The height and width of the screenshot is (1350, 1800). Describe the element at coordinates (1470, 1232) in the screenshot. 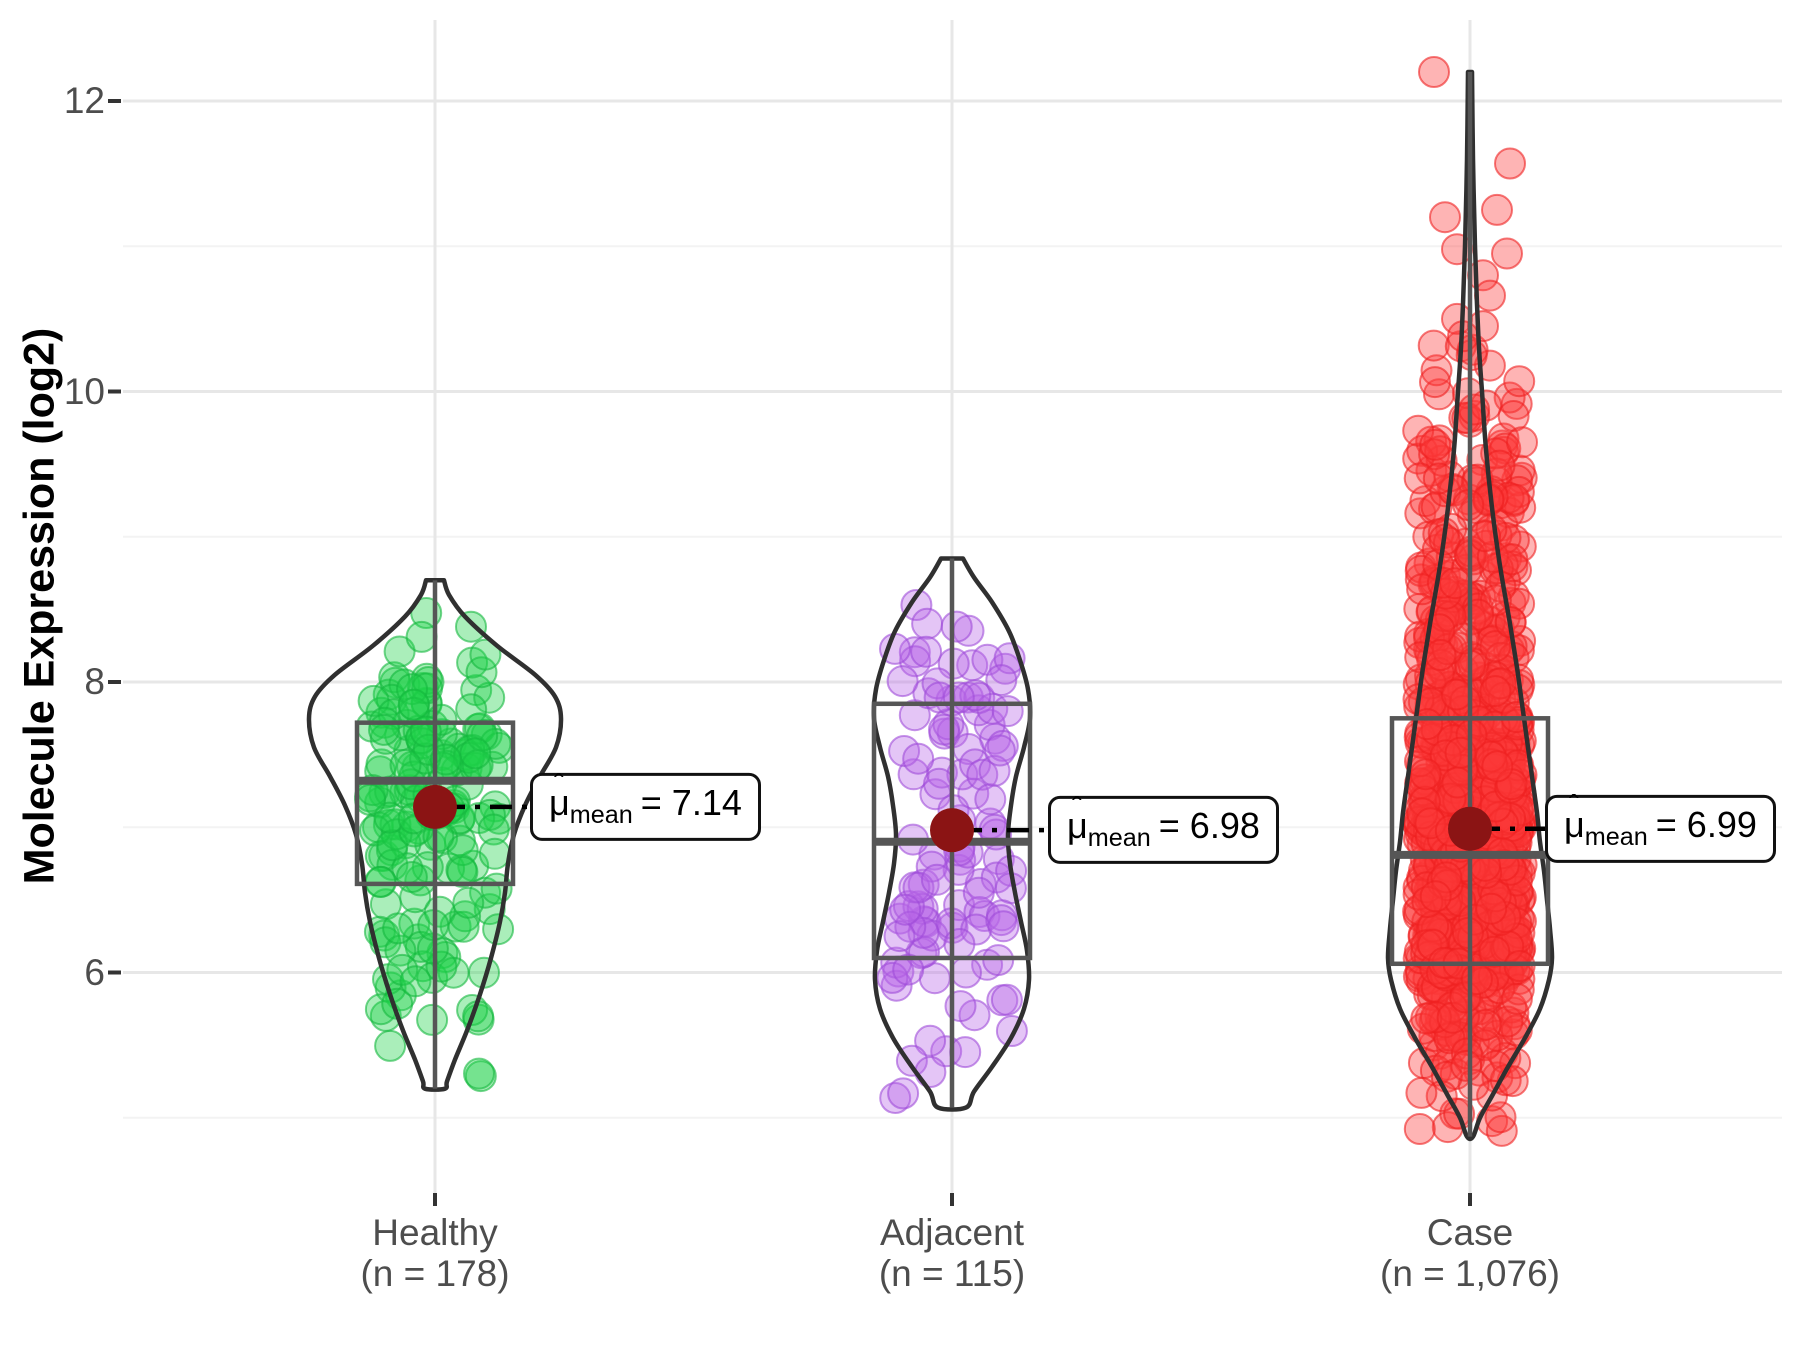

I see `x-label-case-name: Case` at that location.